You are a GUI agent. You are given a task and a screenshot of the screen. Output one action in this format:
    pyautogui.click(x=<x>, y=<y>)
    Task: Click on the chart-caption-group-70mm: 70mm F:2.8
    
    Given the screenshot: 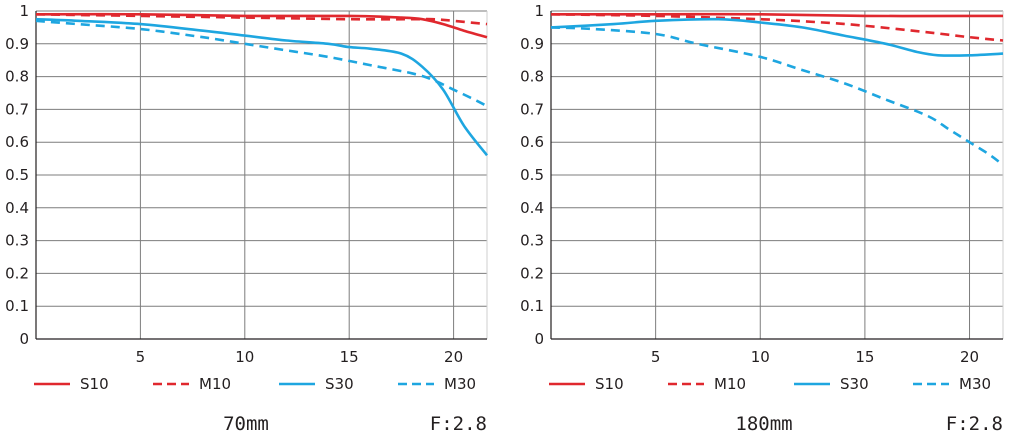 What is the action you would take?
    pyautogui.click(x=355, y=424)
    